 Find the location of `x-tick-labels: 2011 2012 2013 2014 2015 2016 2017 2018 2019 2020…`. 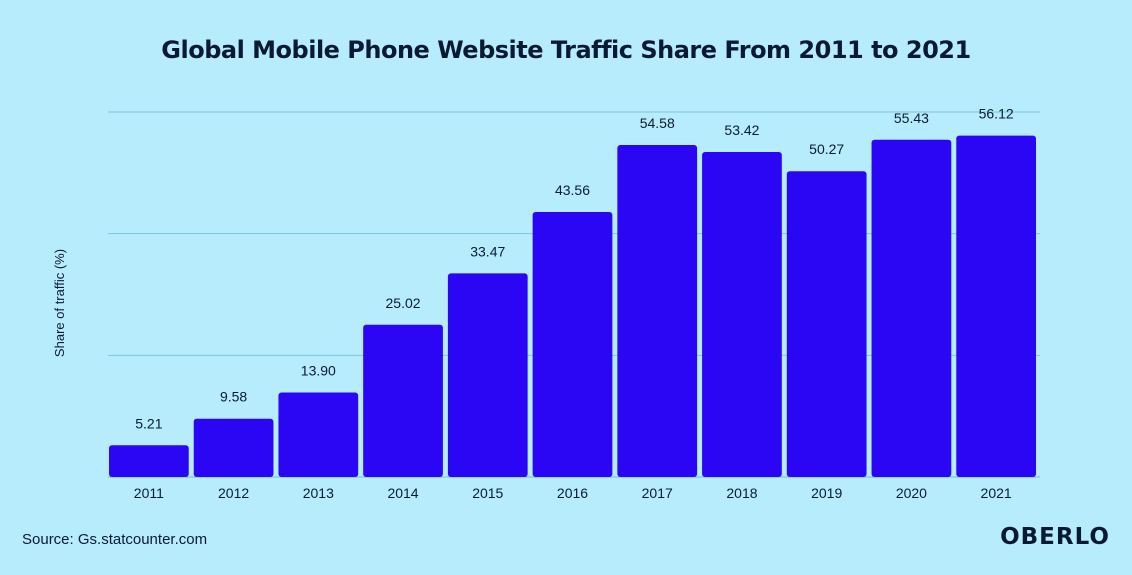

x-tick-labels: 2011 2012 2013 2014 2015 2016 2017 2018 2019 2020… is located at coordinates (573, 493).